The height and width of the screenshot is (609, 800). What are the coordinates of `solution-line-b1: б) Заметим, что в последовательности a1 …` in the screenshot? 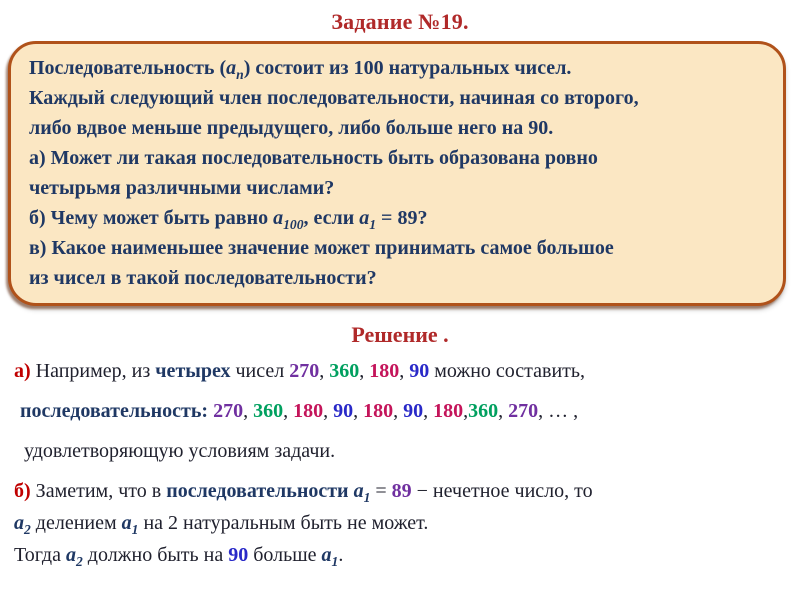 It's located at (303, 492).